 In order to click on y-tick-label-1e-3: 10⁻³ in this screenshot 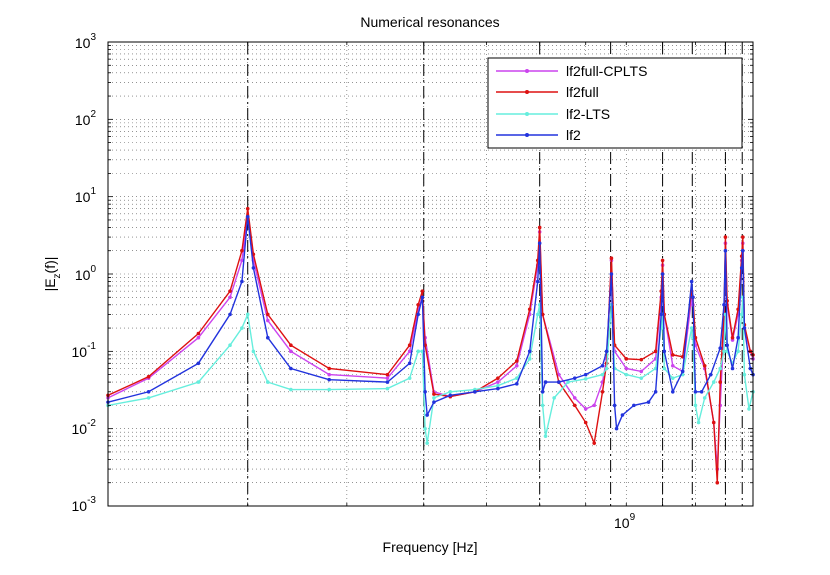, I will do `click(84, 504)`.